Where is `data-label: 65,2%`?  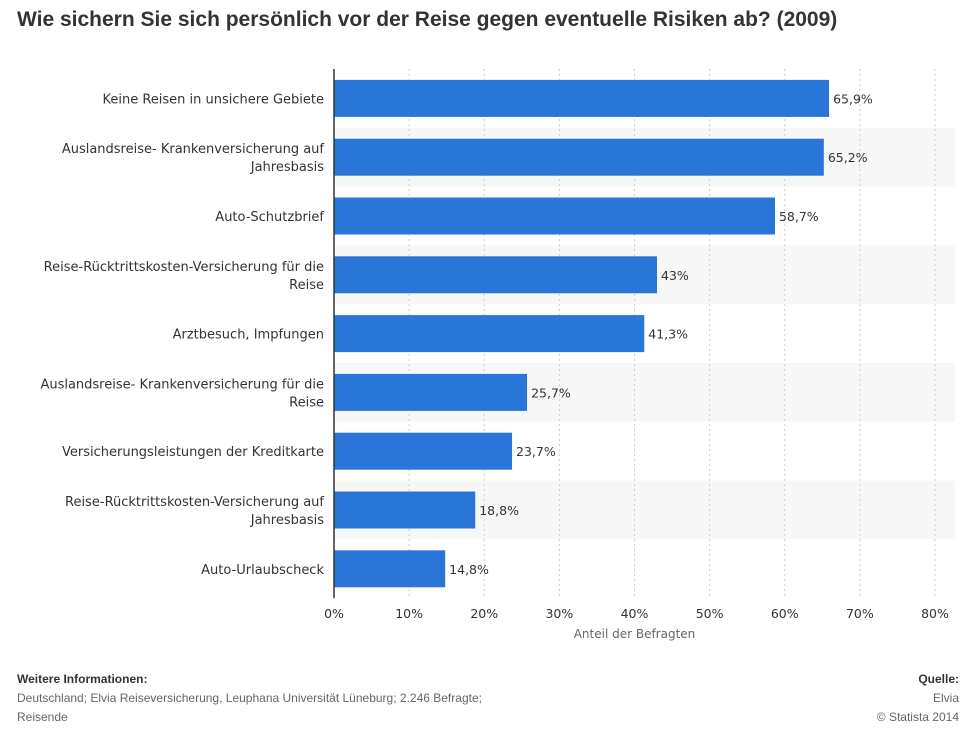 data-label: 65,2% is located at coordinates (848, 157).